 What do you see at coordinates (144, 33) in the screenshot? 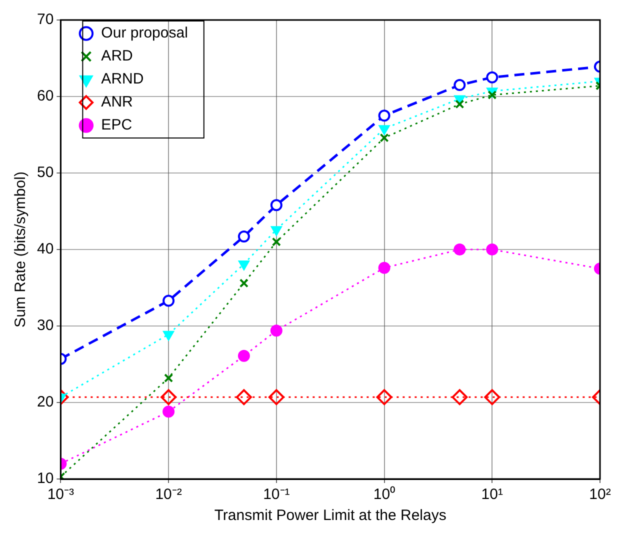
I see `legend-label: Our proposal` at bounding box center [144, 33].